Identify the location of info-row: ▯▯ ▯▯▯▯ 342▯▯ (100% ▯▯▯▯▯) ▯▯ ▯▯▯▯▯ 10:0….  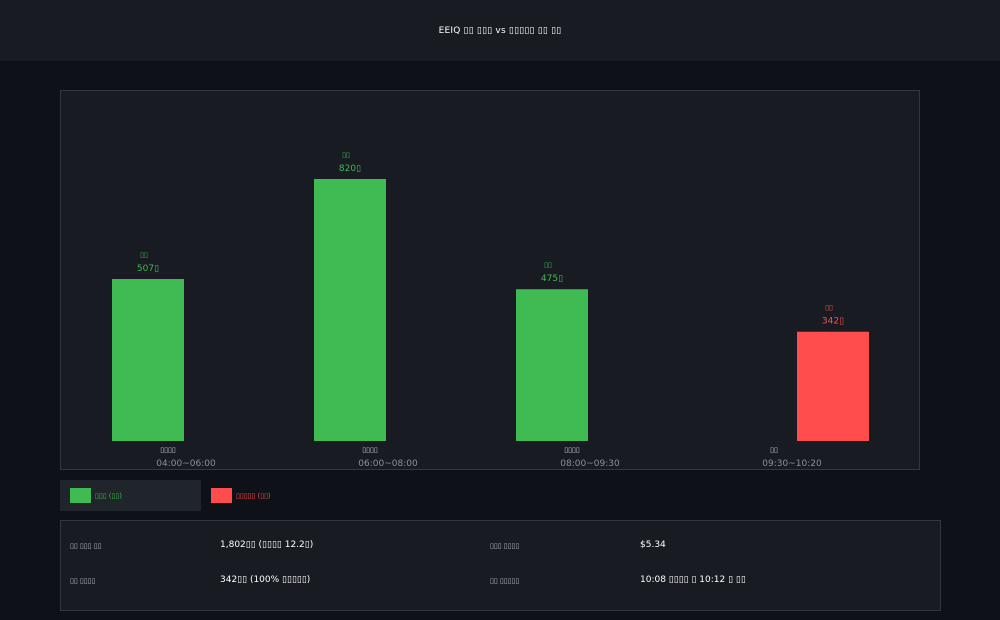
(500, 581).